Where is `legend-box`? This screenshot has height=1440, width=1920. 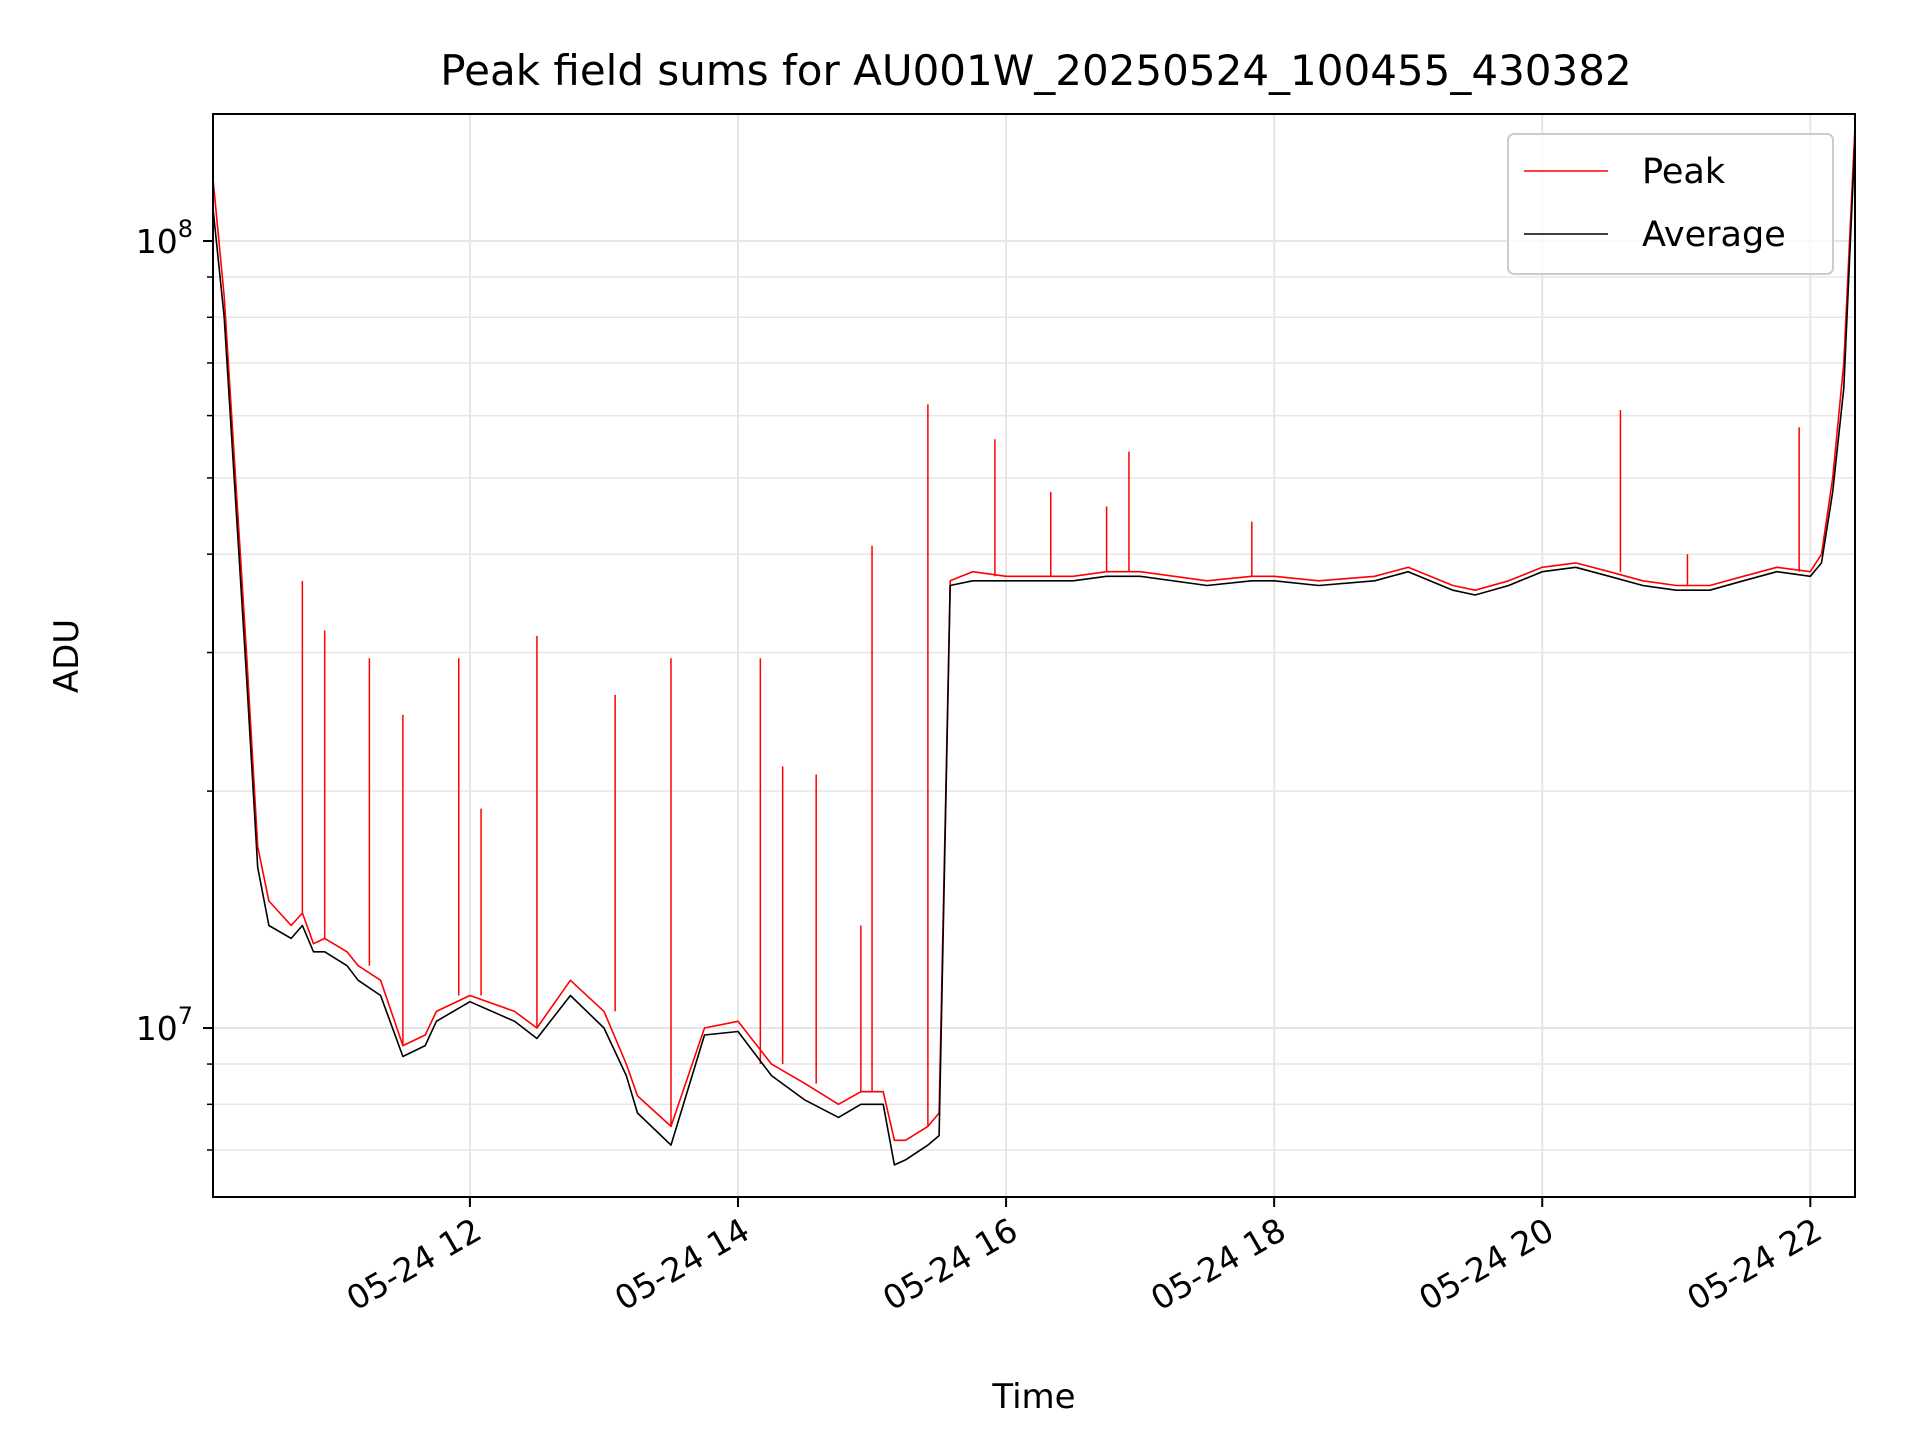 legend-box is located at coordinates (1670, 204).